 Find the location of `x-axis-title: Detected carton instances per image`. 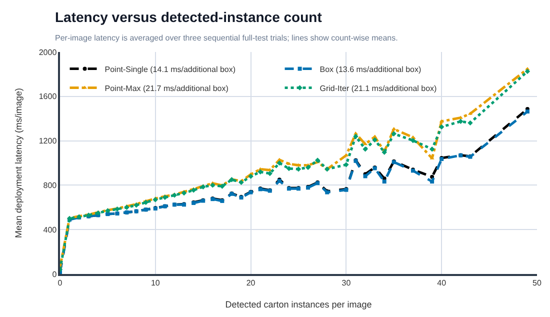

x-axis-title: Detected carton instances per image is located at coordinates (298, 305).